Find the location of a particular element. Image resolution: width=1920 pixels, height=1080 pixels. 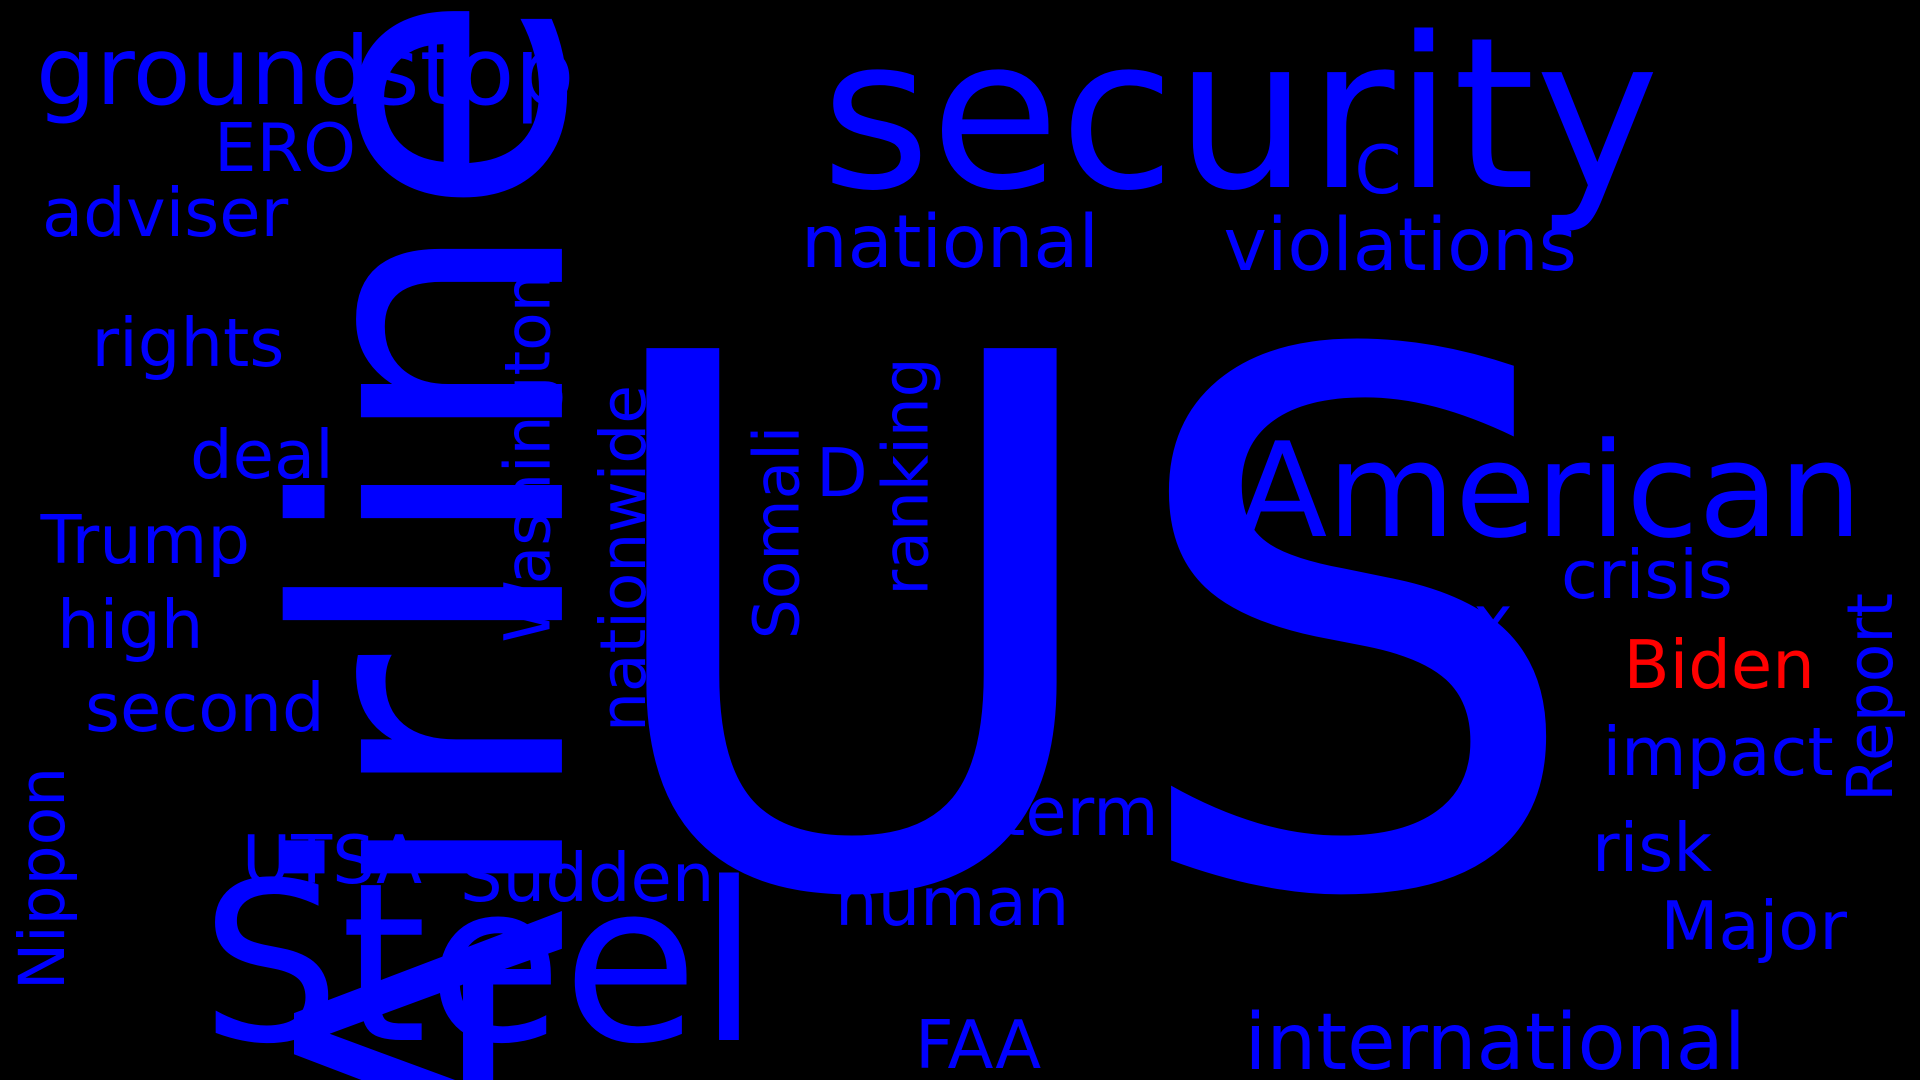

word-deal: deal is located at coordinates (262, 454).